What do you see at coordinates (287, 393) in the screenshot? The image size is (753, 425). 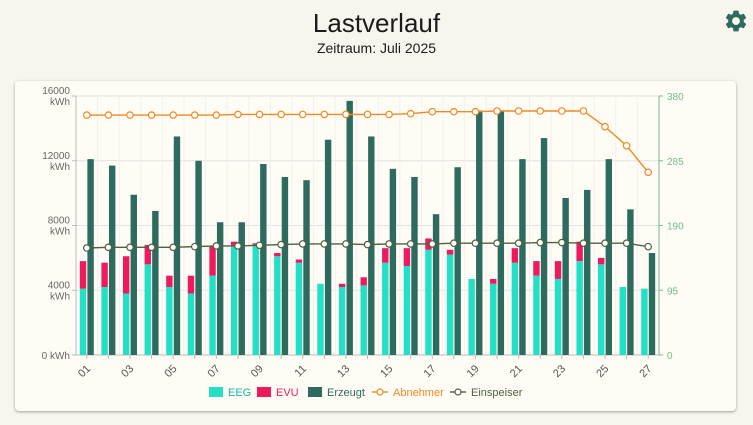 I see `legend-label-evu: EVU` at bounding box center [287, 393].